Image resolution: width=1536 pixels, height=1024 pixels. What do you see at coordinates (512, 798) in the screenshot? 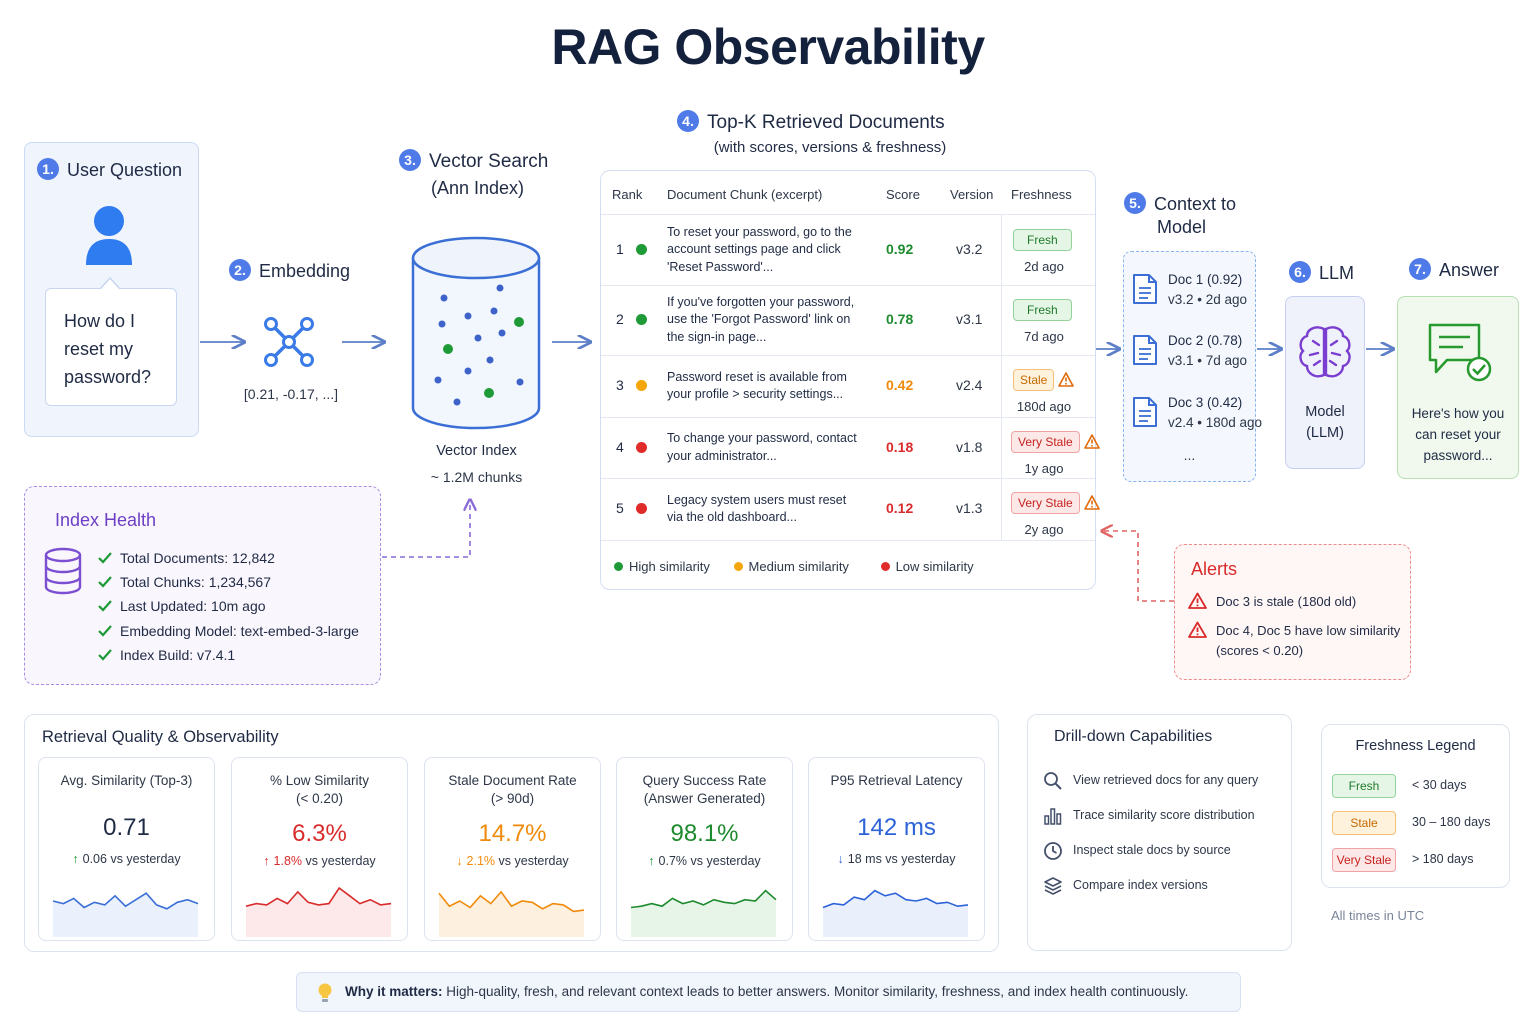
I see `metric-label-line: (> 90d)` at bounding box center [512, 798].